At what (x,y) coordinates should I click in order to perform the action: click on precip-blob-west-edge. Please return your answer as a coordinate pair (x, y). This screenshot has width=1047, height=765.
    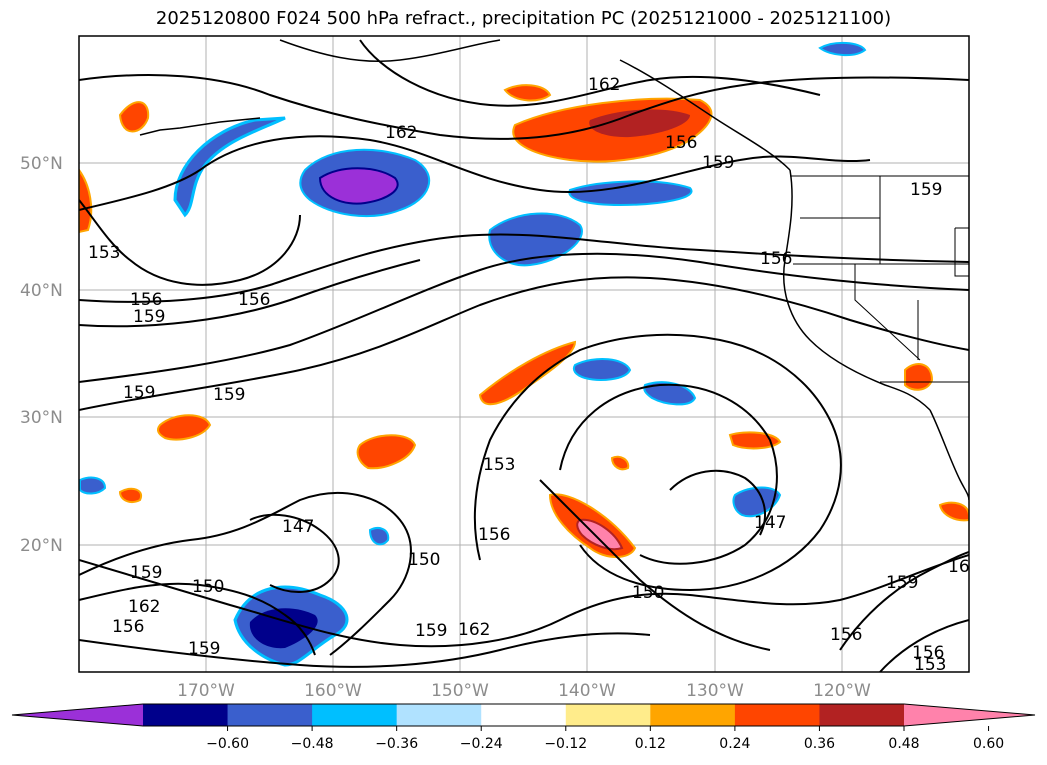
    Looking at the image, I should click on (86, 201).